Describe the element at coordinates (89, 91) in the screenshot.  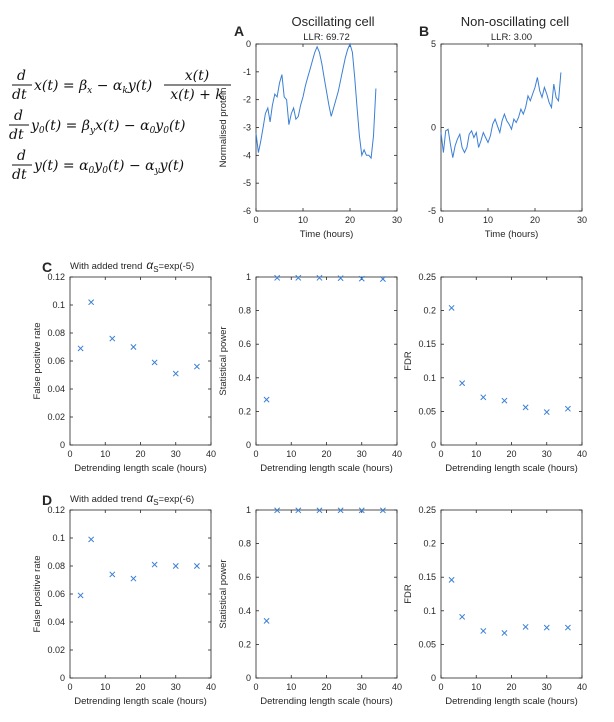
I see `eq1-sub-x: x` at that location.